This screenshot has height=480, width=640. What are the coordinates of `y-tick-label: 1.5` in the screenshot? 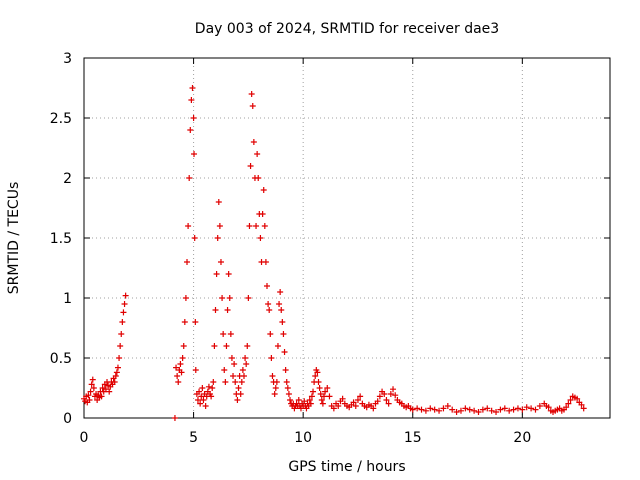 It's located at (61, 239).